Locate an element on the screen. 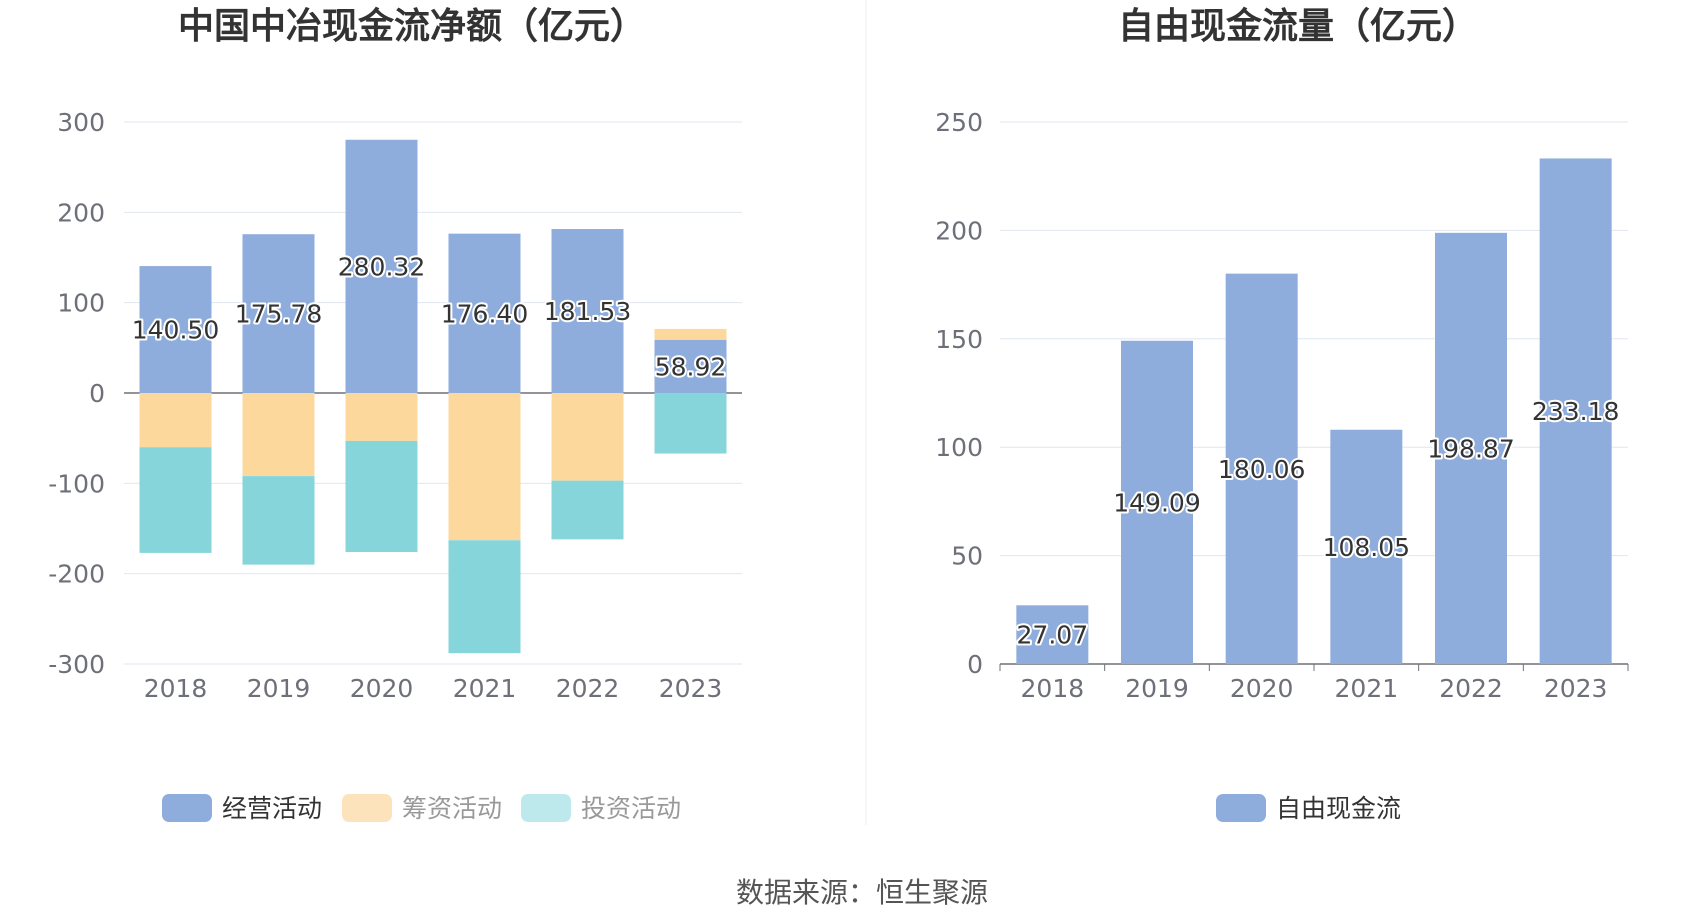  data-label: 280.32 is located at coordinates (381, 266).